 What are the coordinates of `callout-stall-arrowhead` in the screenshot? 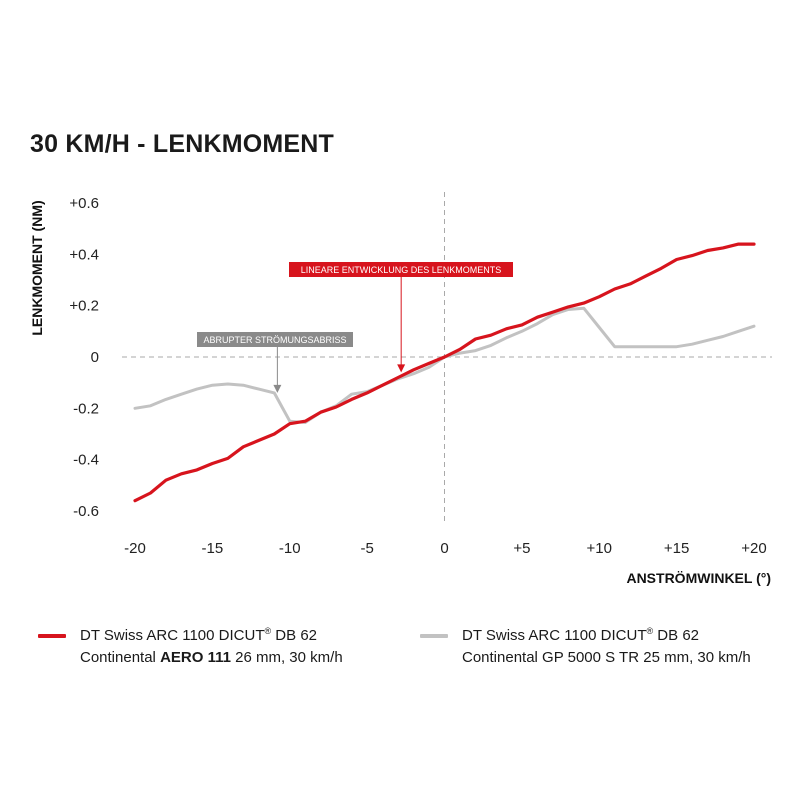 It's located at (277, 388).